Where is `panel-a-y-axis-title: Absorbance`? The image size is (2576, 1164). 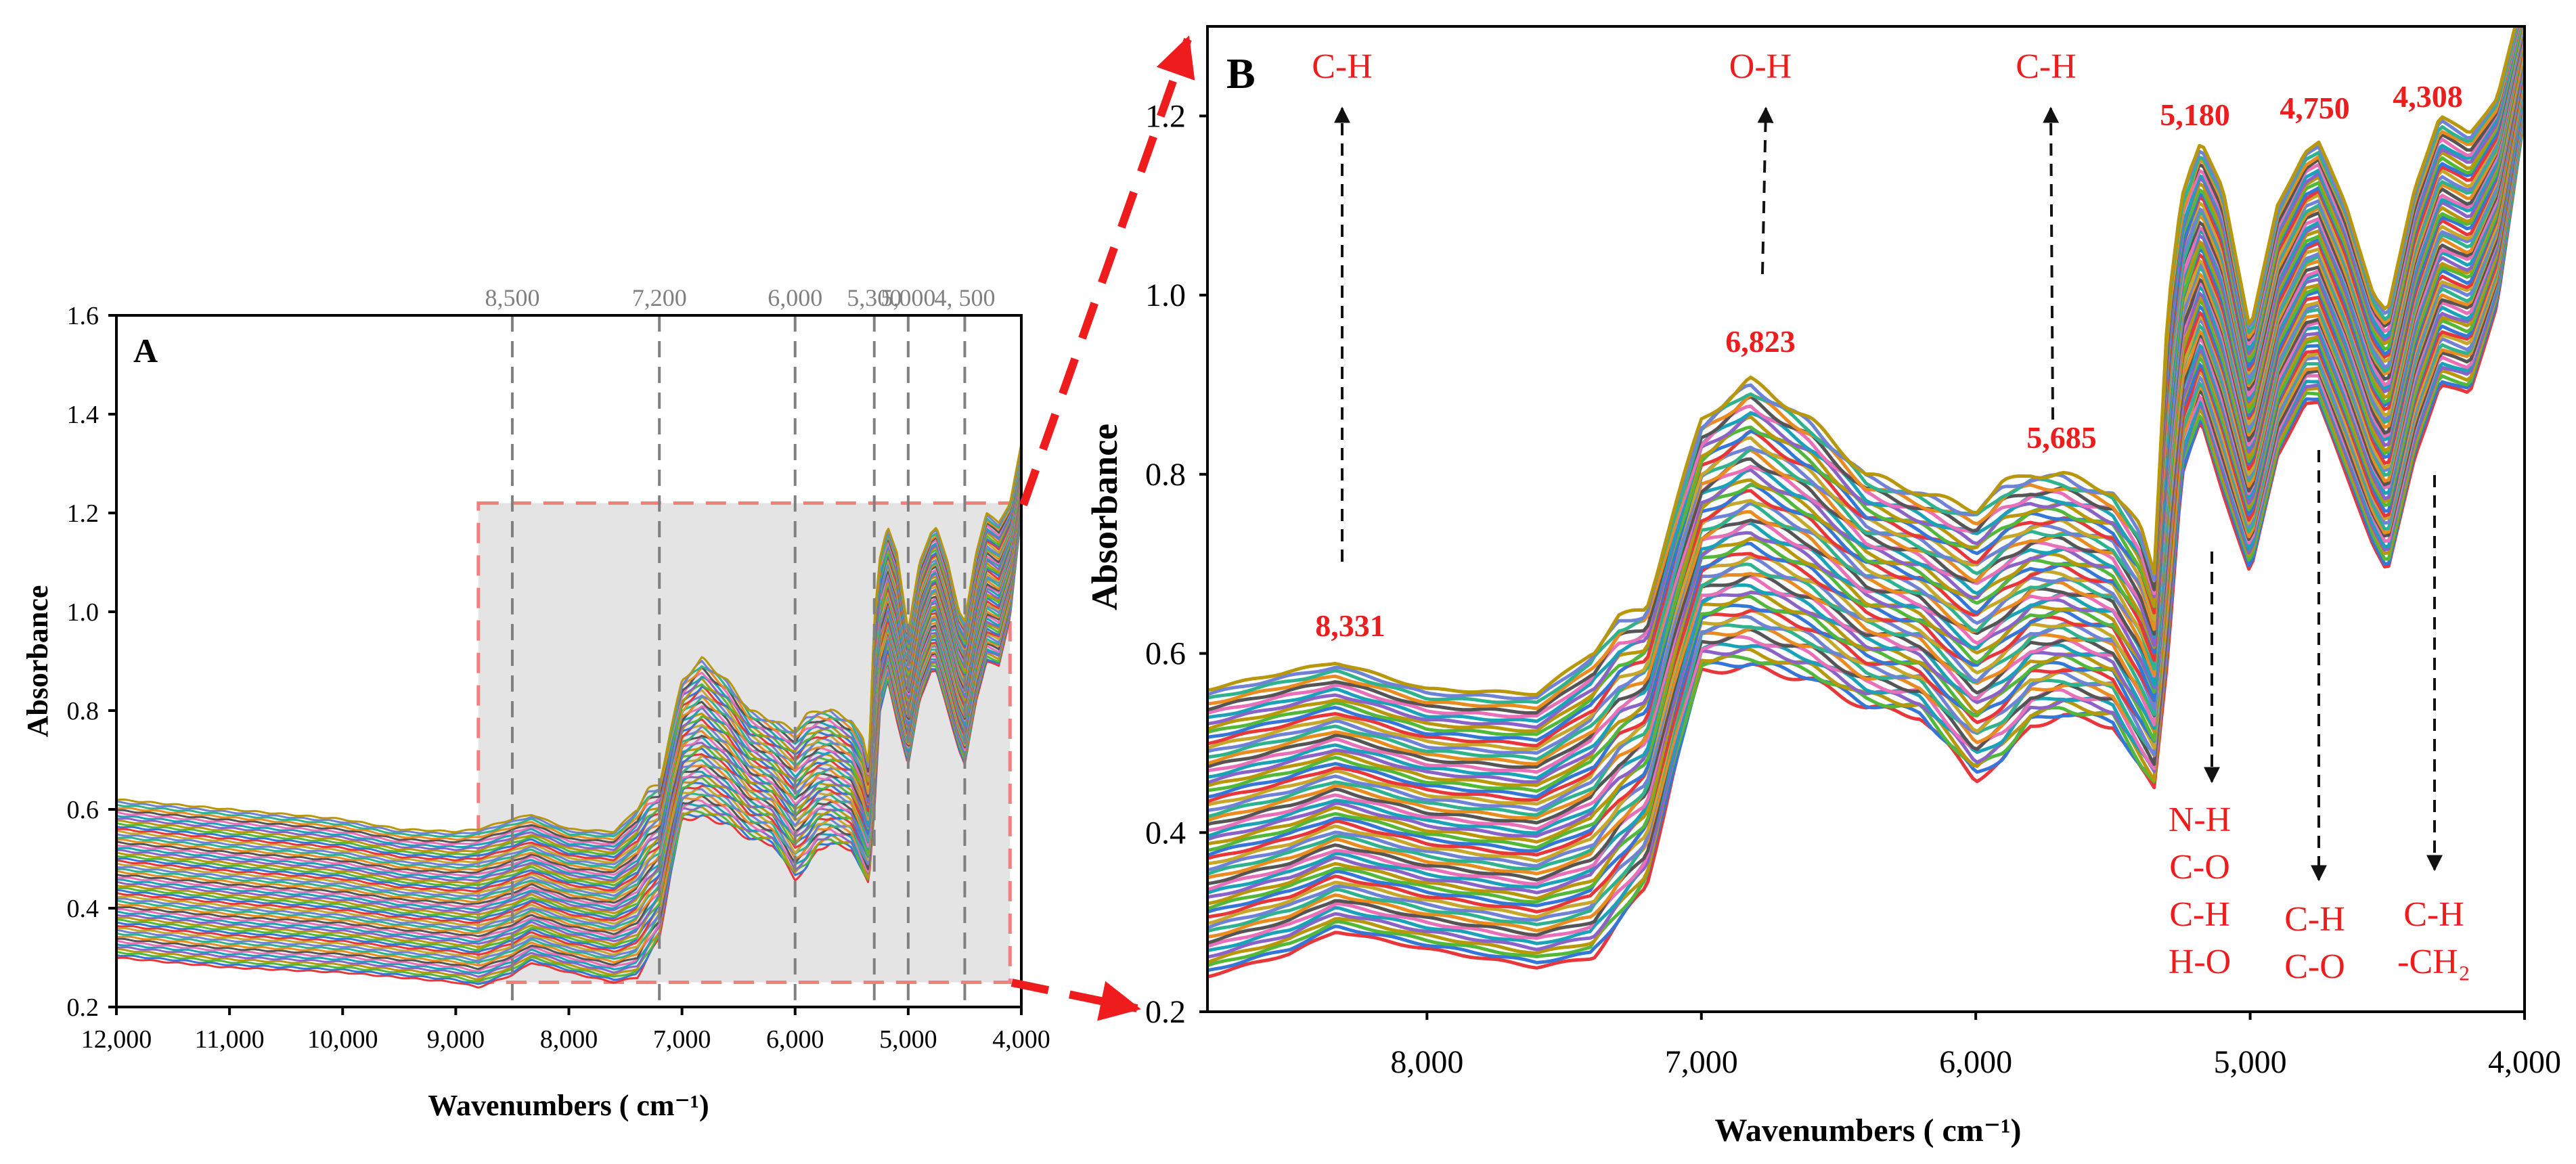 panel-a-y-axis-title: Absorbance is located at coordinates (37, 662).